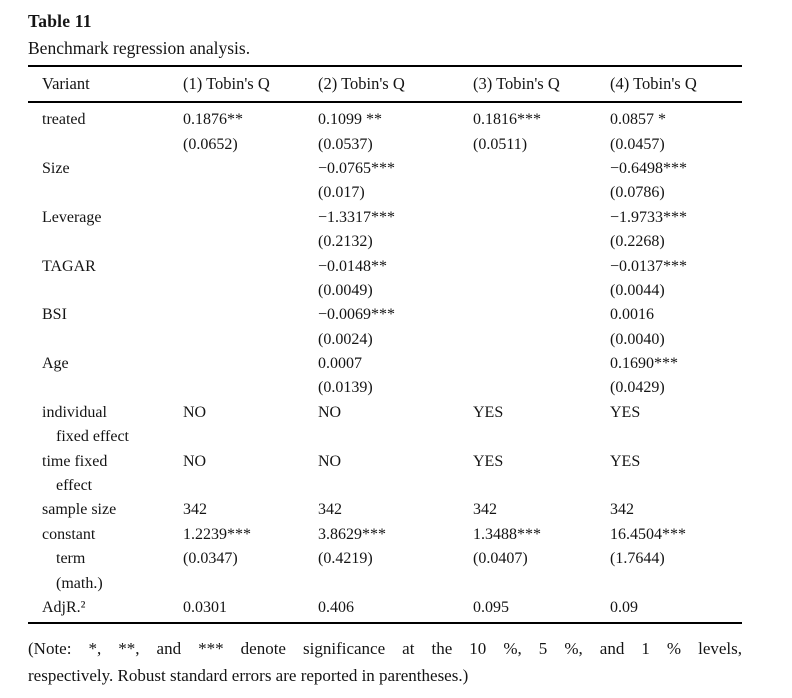  I want to click on cell-value: 0.0857 *, so click(638, 120).